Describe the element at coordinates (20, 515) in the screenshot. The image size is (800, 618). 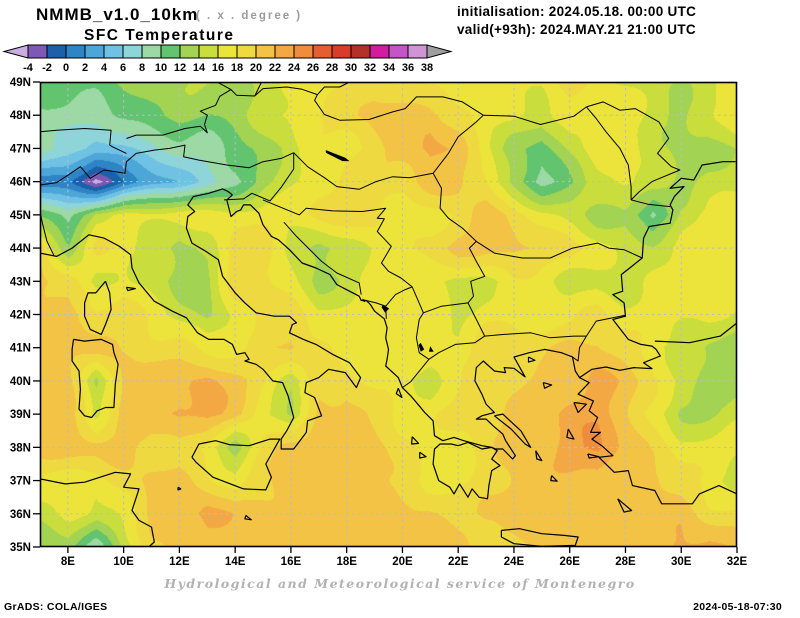
I see `lat-axis-label: 36N` at that location.